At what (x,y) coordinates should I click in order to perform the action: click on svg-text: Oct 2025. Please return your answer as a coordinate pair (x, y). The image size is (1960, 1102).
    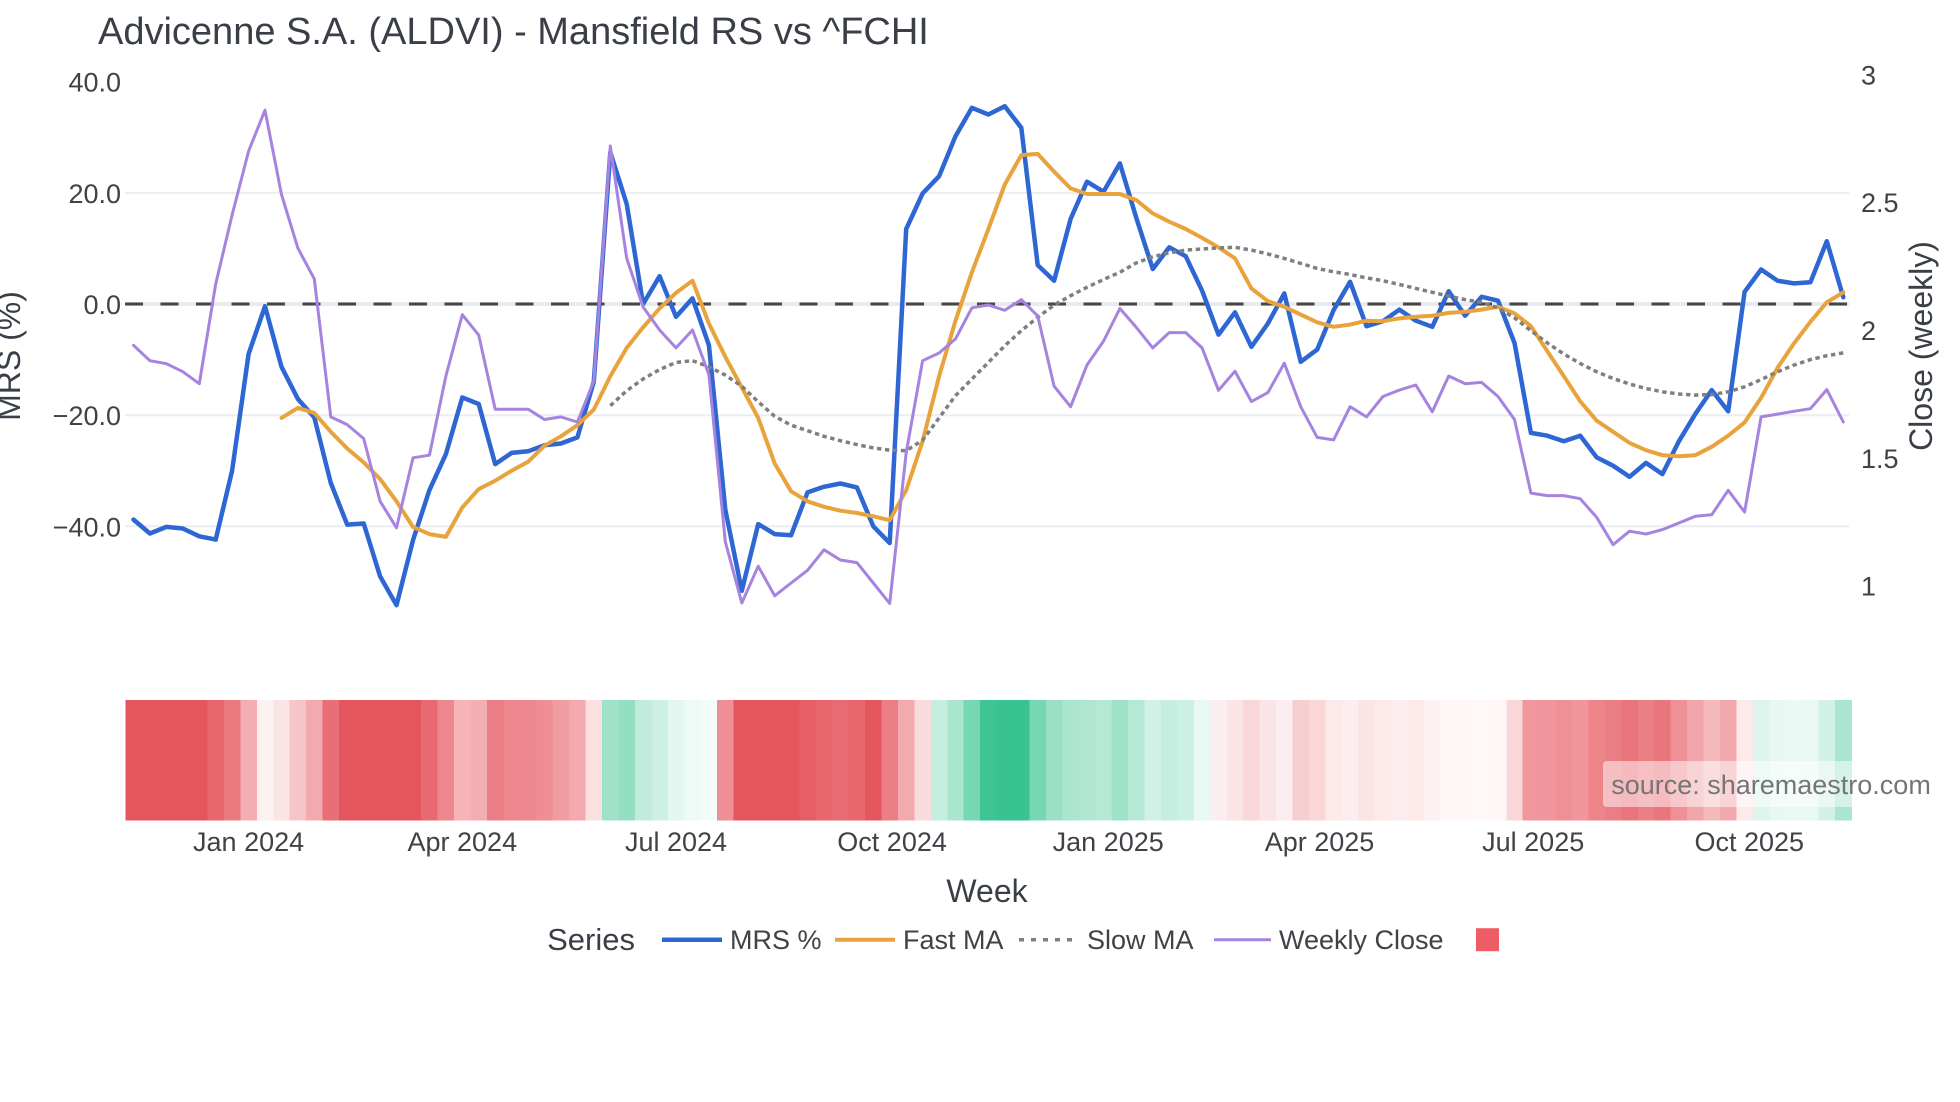
    Looking at the image, I should click on (1750, 842).